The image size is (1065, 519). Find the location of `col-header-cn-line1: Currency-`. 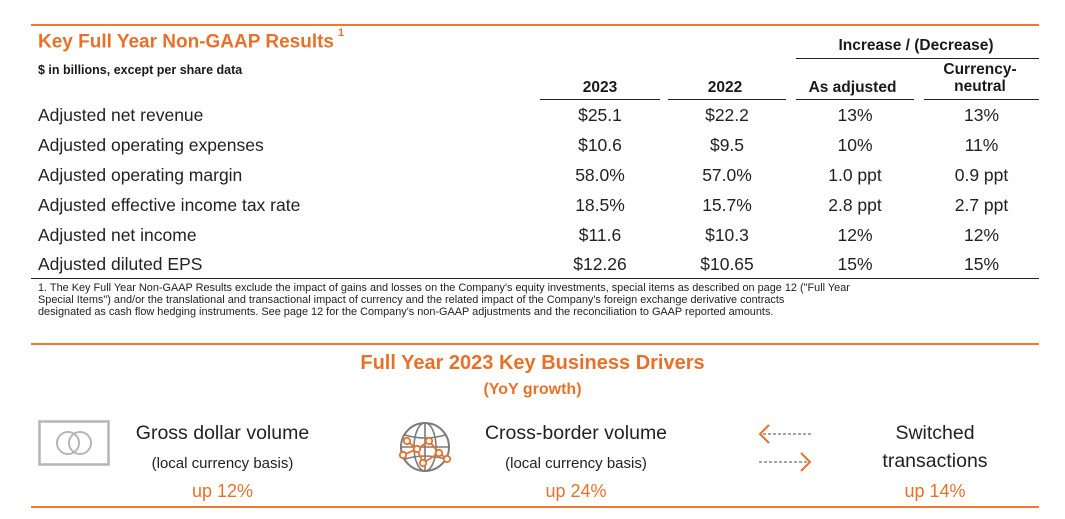

col-header-cn-line1: Currency- is located at coordinates (980, 69).